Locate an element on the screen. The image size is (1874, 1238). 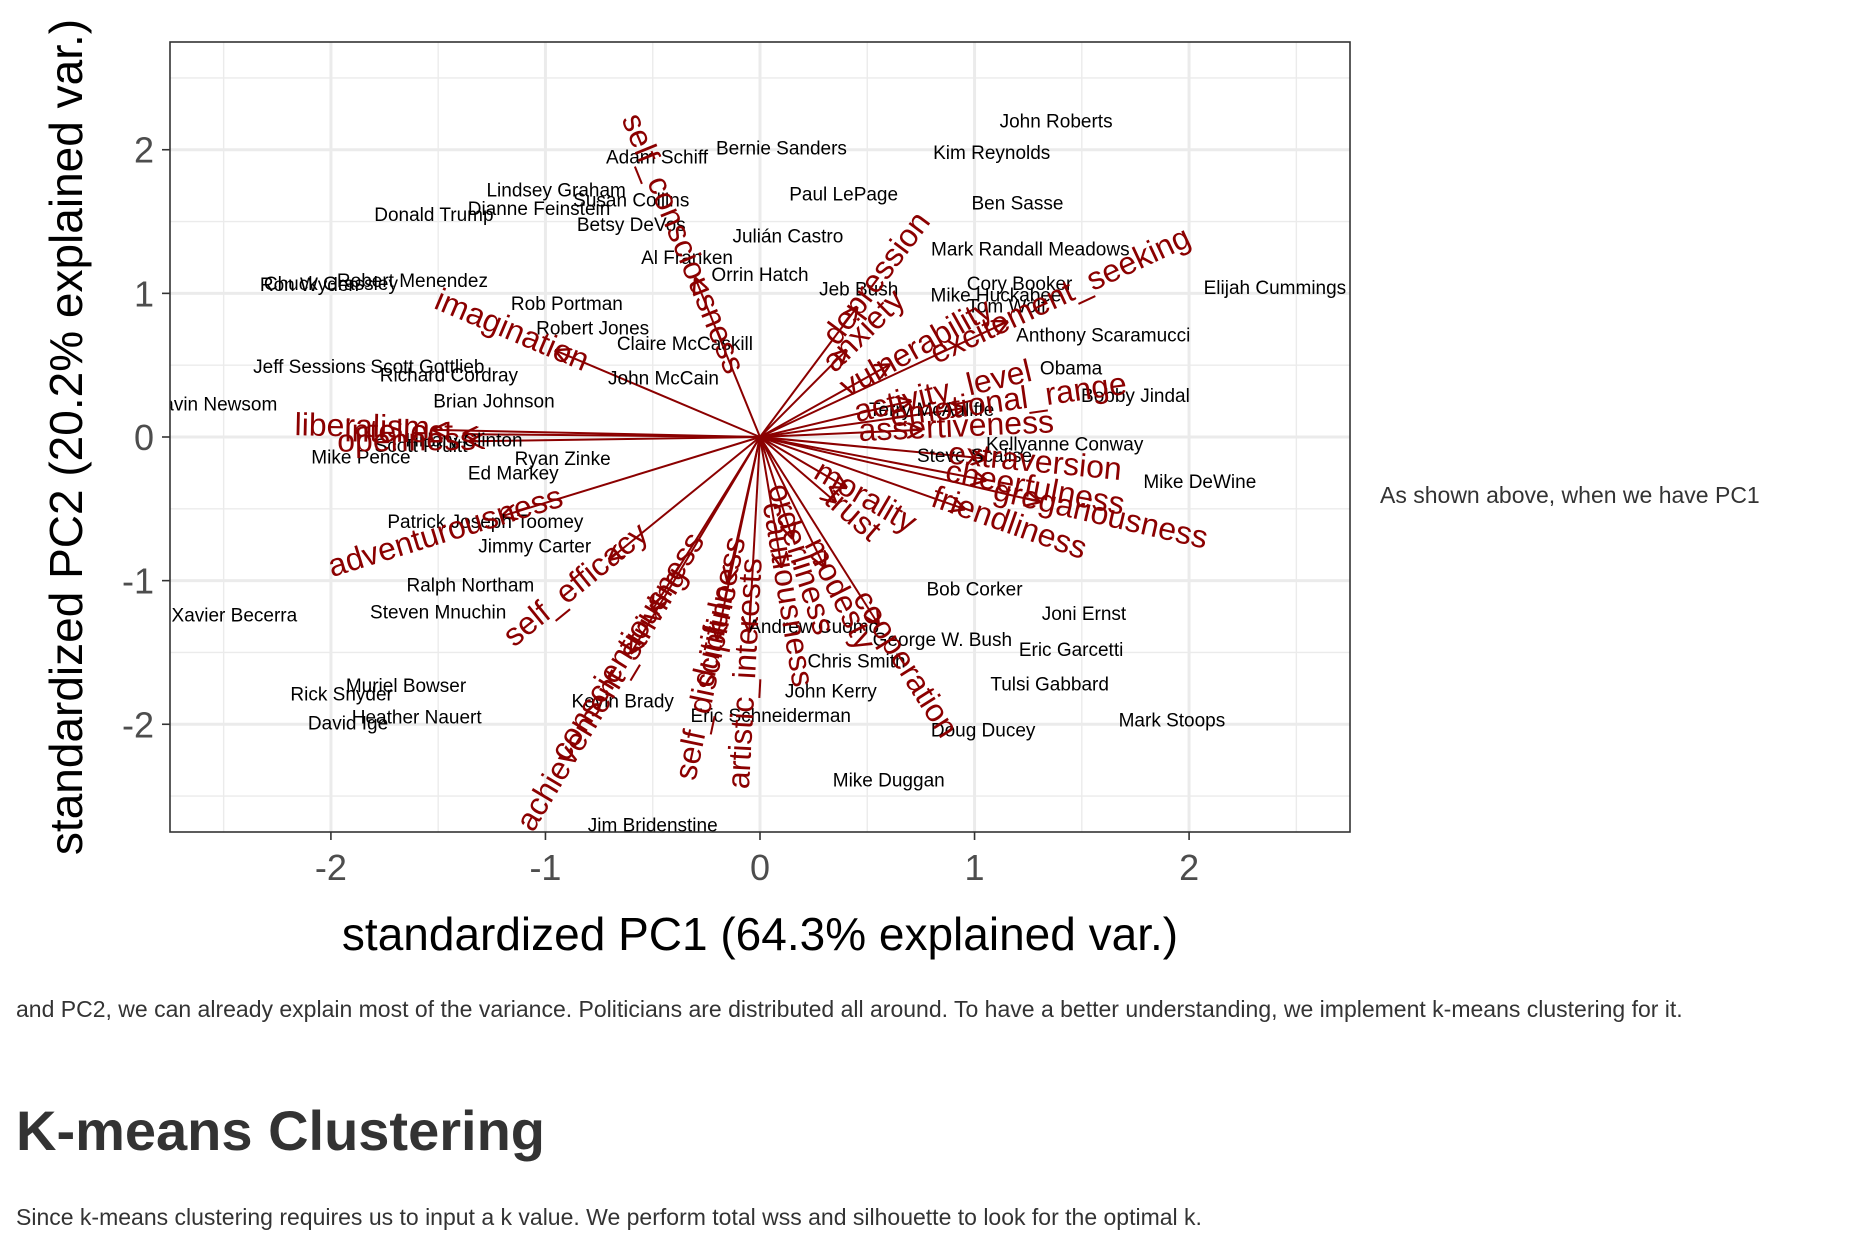
point-label: Bob Corker is located at coordinates (974, 590).